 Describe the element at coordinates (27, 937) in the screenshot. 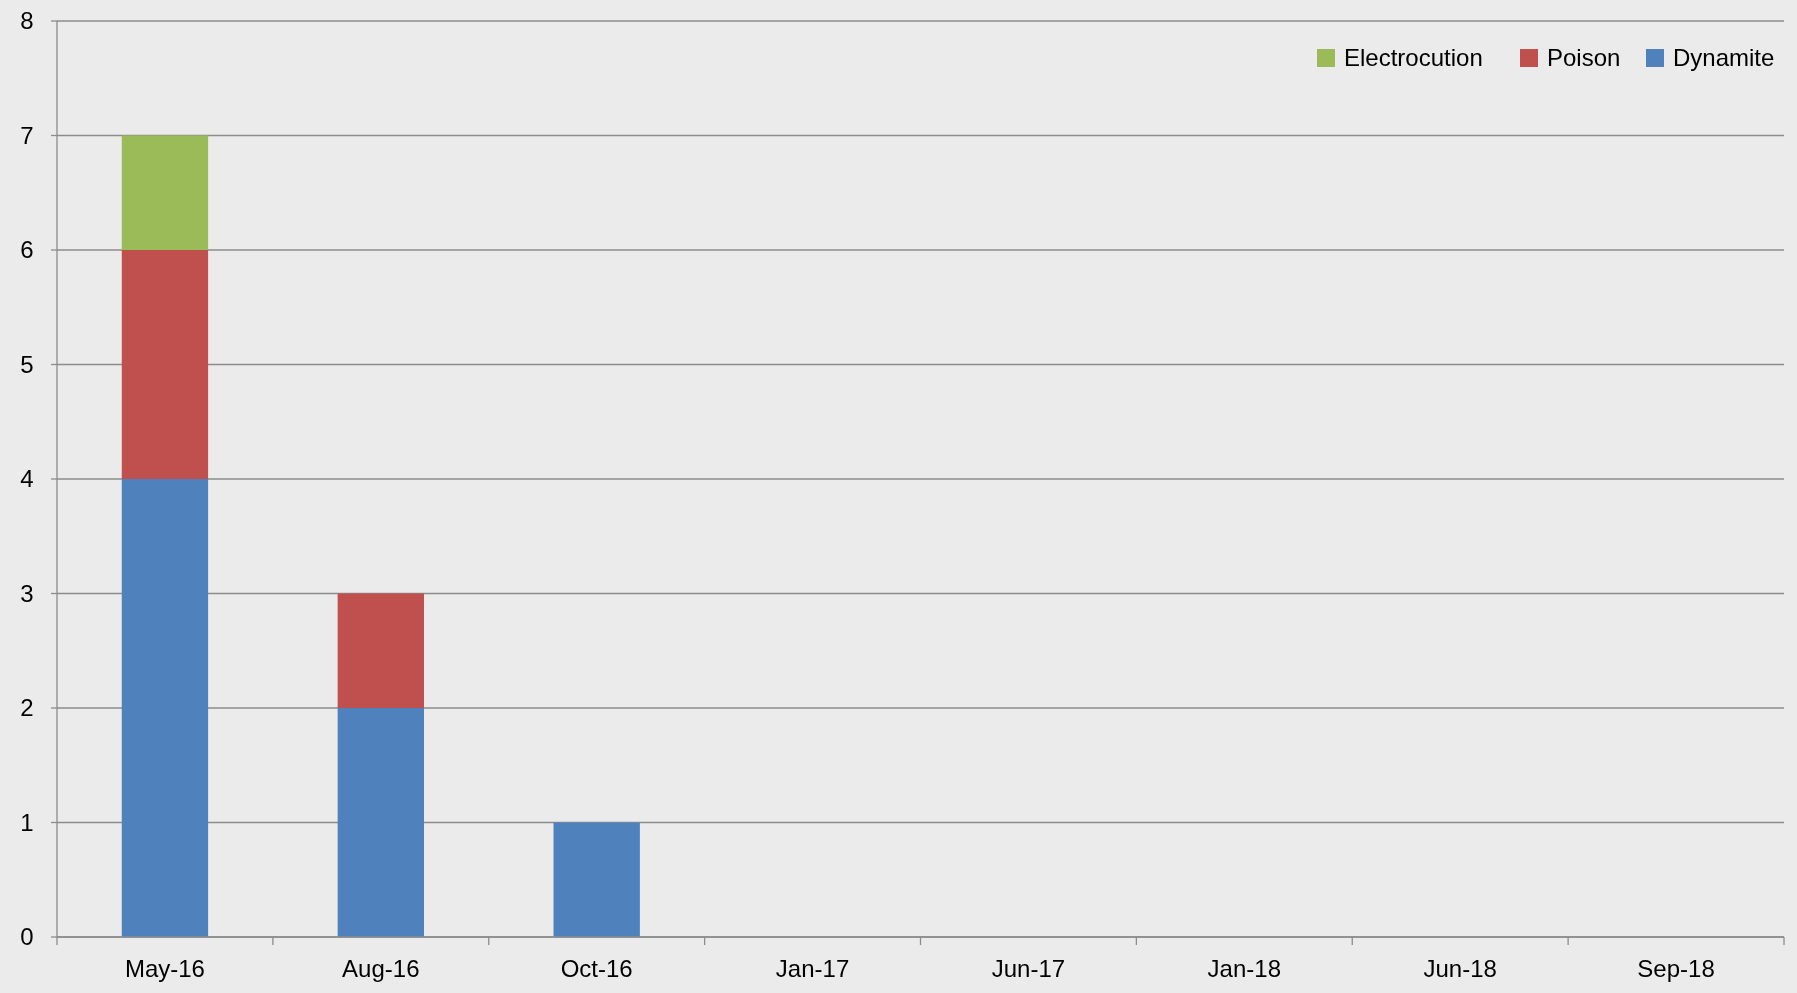

I see `y-tick-label: 0` at that location.